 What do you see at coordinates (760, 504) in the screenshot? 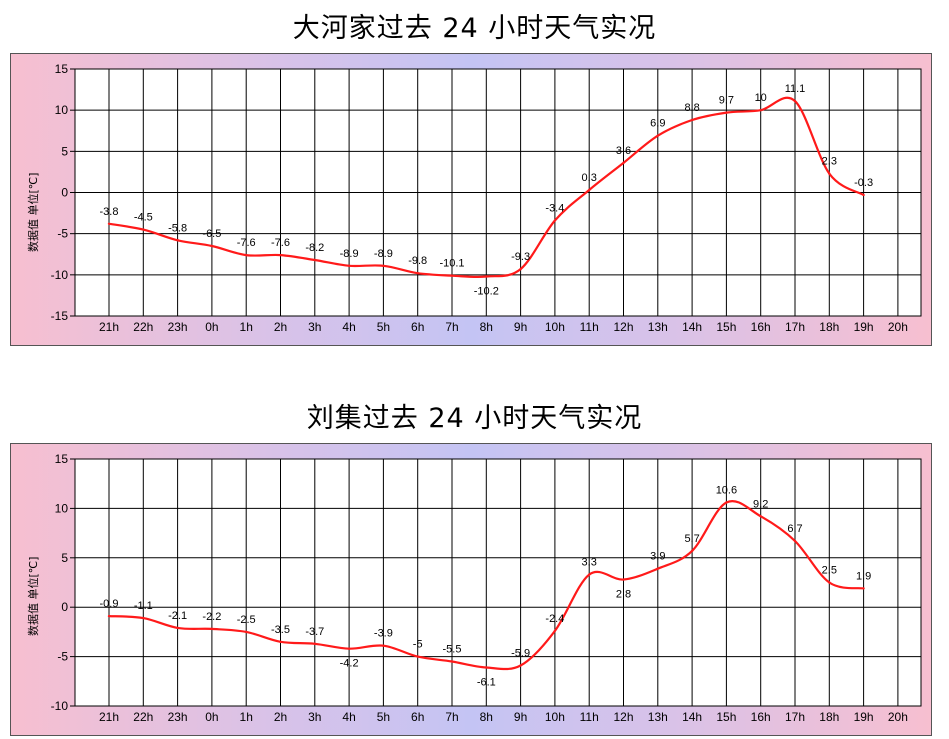
I see `data-label: 9.2` at bounding box center [760, 504].